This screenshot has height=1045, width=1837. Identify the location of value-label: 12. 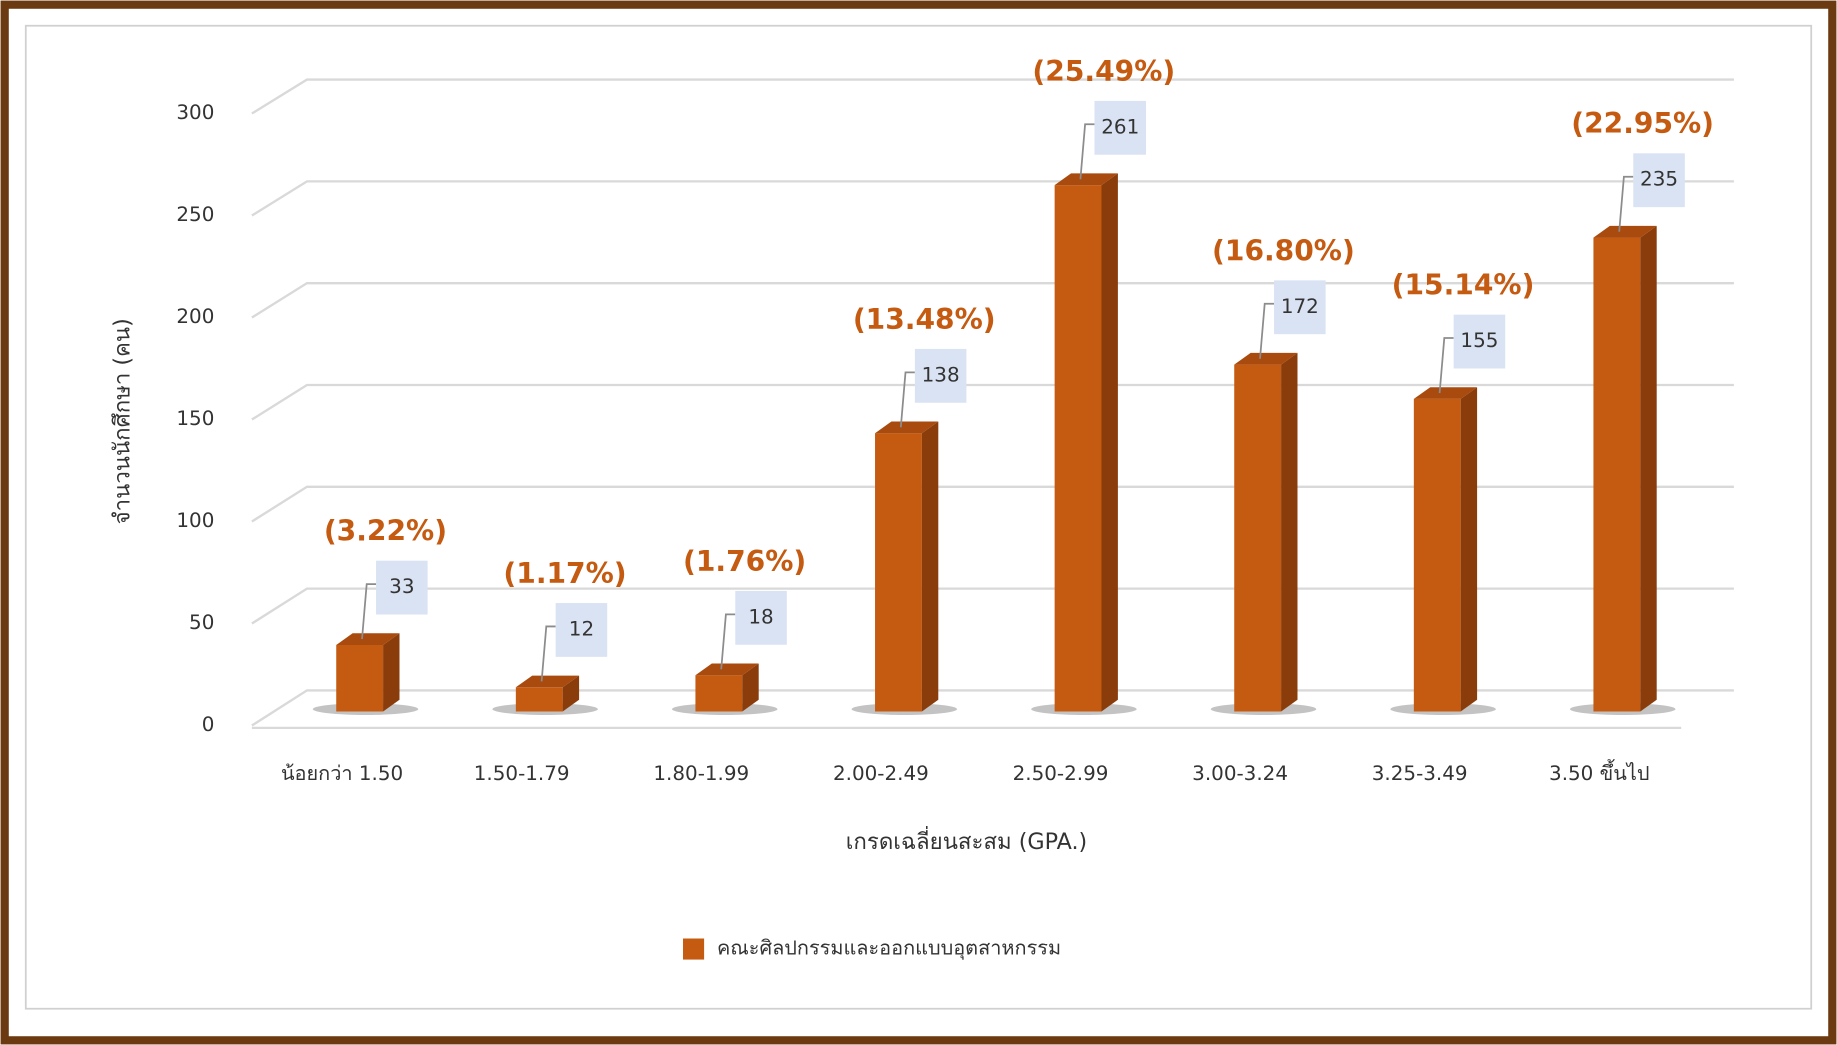
(581, 628).